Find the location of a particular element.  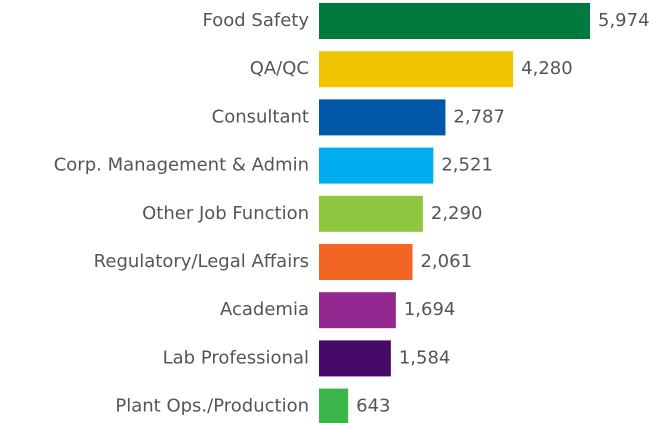

category-label: Food Safety is located at coordinates (256, 20).